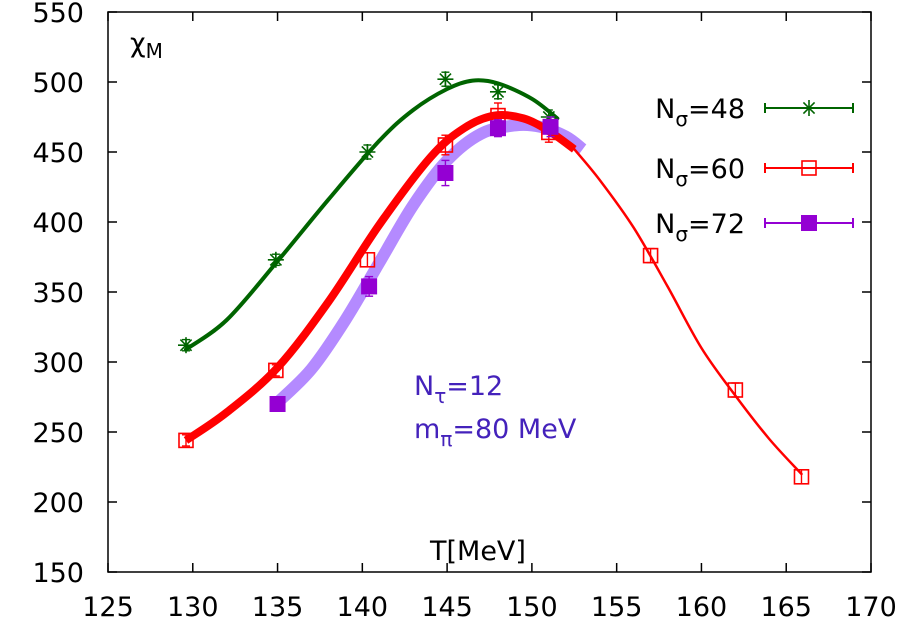  What do you see at coordinates (871, 607) in the screenshot?
I see `x-tick-label: 170` at bounding box center [871, 607].